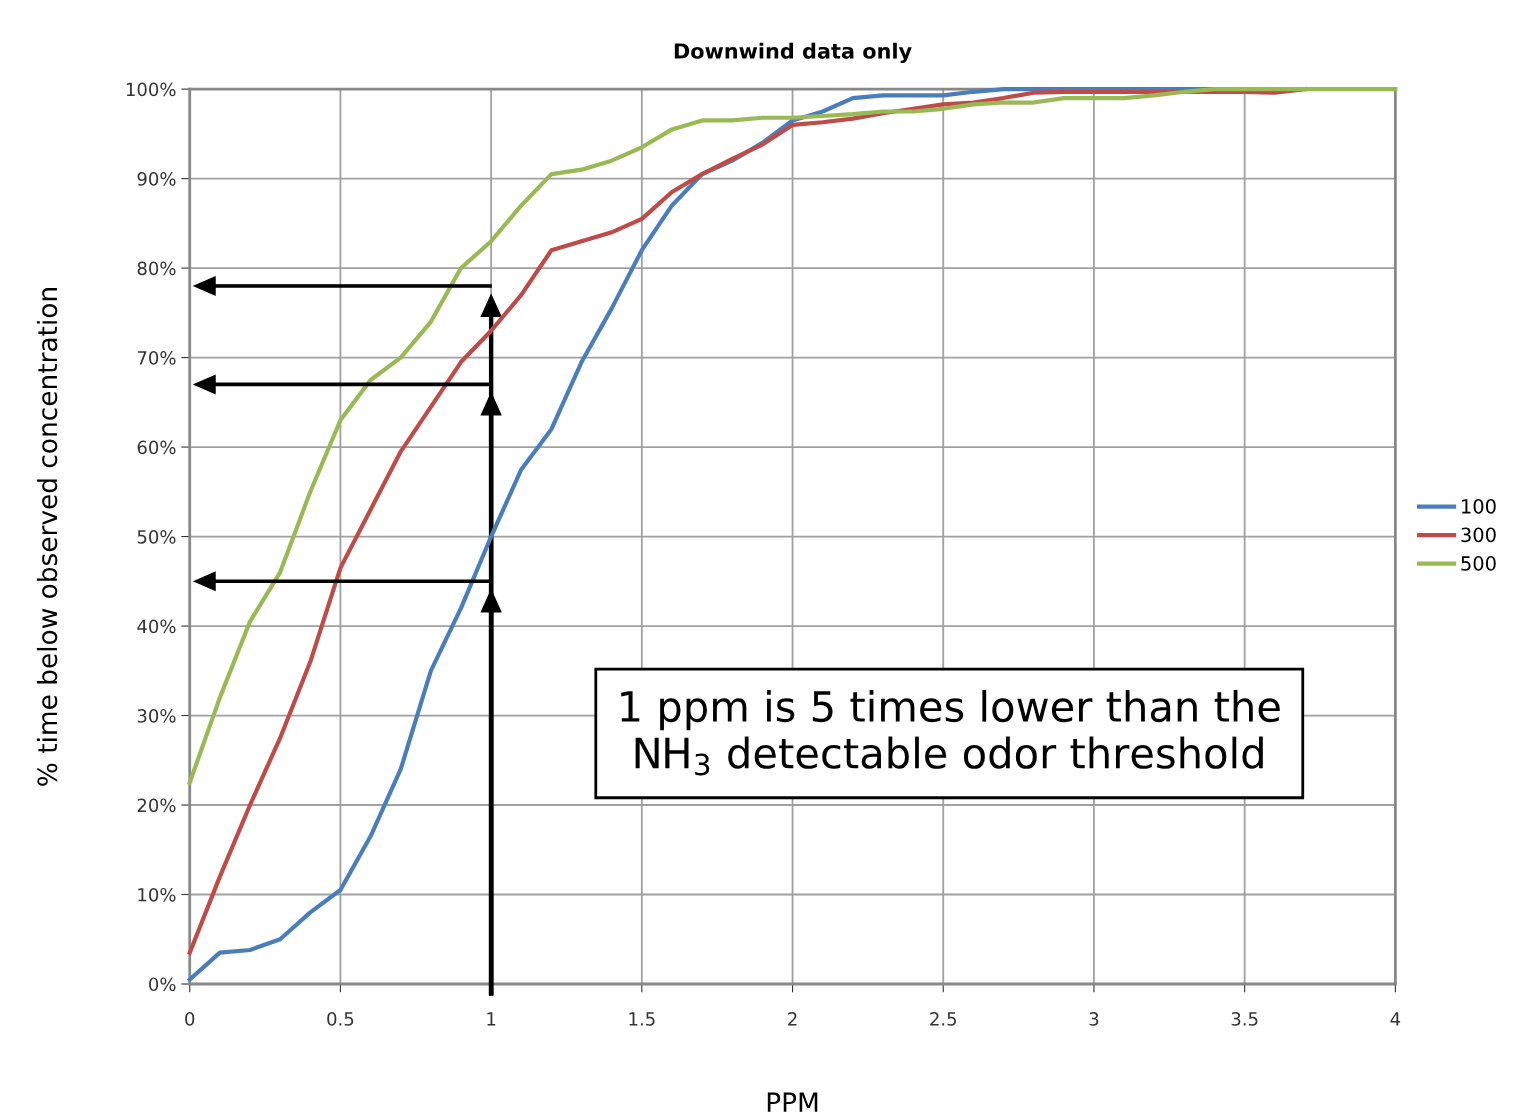 The image size is (1530, 1114). Describe the element at coordinates (156, 358) in the screenshot. I see `y-tick-label: 70%` at that location.